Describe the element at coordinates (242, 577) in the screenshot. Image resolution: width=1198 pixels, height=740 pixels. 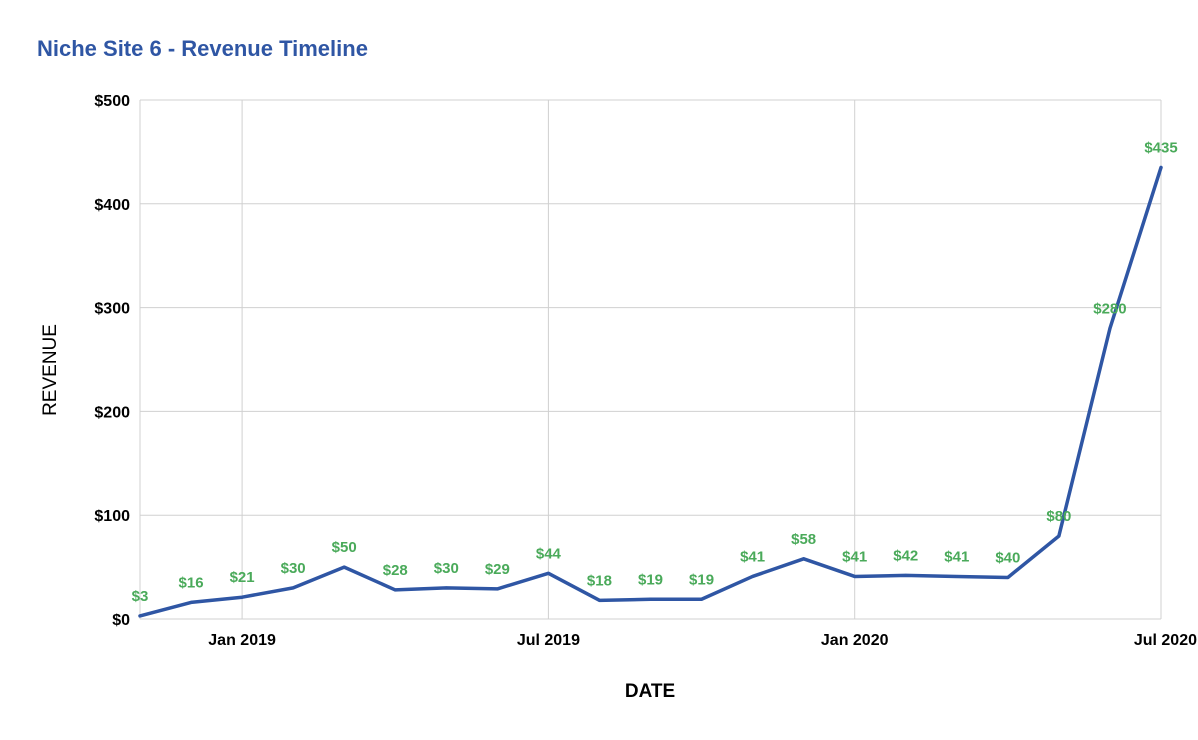
I see `data-label: $21` at that location.